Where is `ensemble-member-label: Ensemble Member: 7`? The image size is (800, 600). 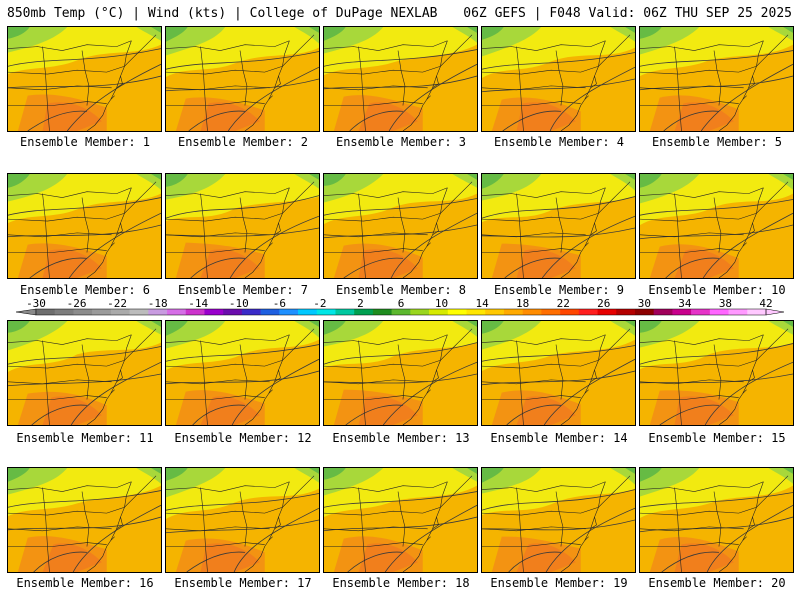
ensemble-member-label: Ensemble Member: 7 is located at coordinates (243, 290).